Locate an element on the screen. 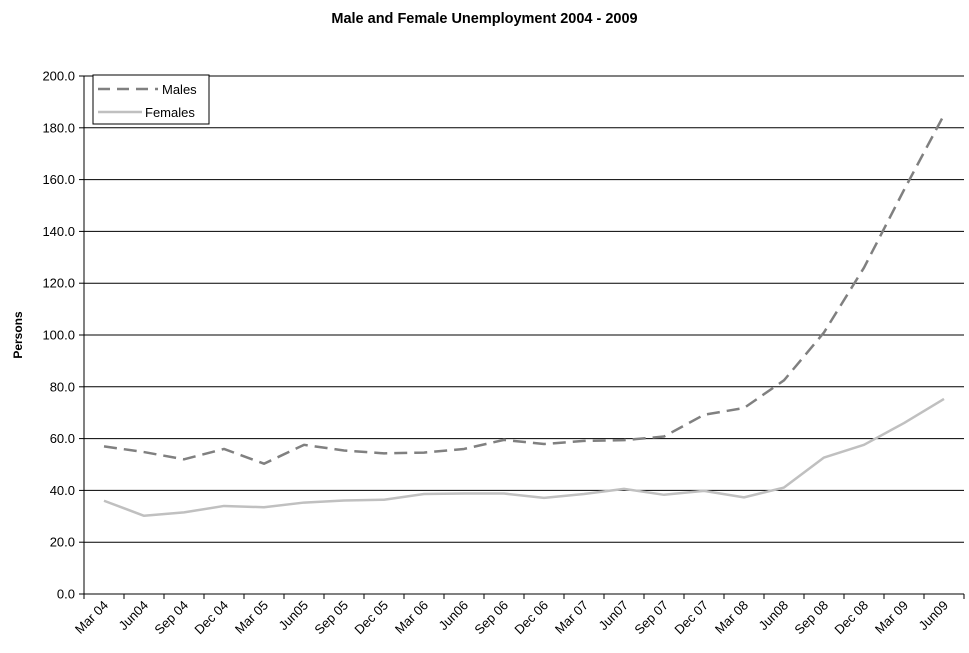 The width and height of the screenshot is (969, 653). y-tick-label: 20.0 is located at coordinates (62, 542).